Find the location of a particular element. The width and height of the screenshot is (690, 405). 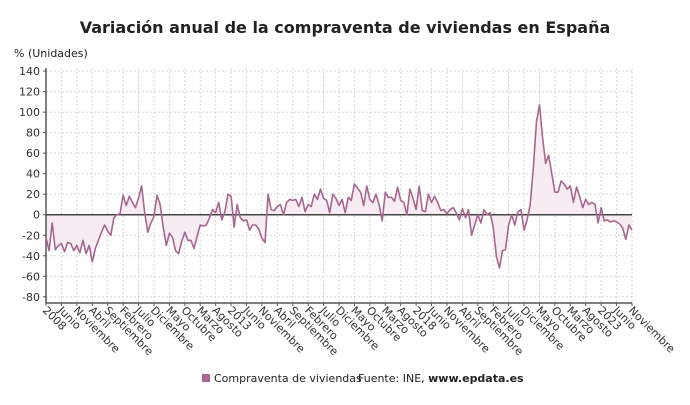

y-tick-label: -60 is located at coordinates (31, 276).